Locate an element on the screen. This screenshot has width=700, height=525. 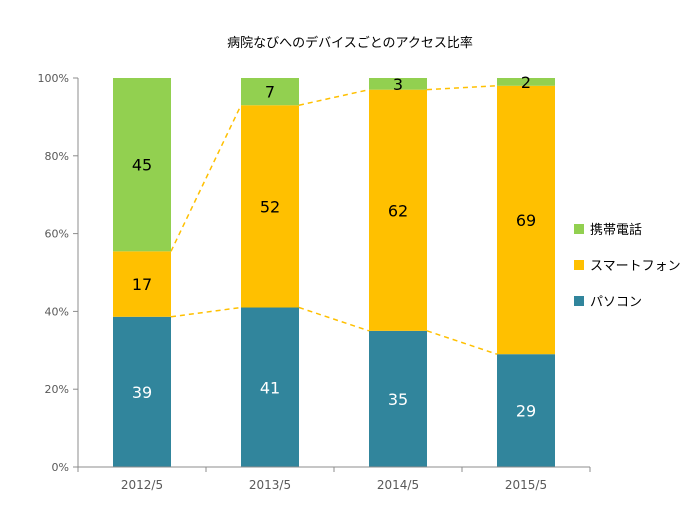
data-label: 35 is located at coordinates (398, 399).